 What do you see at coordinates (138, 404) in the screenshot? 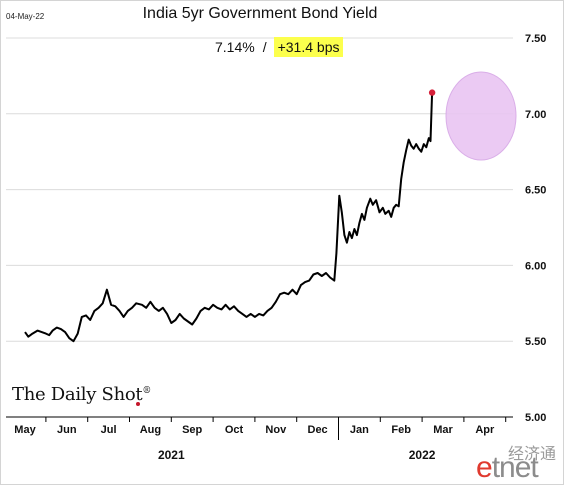
I see `logo-dot-icon` at bounding box center [138, 404].